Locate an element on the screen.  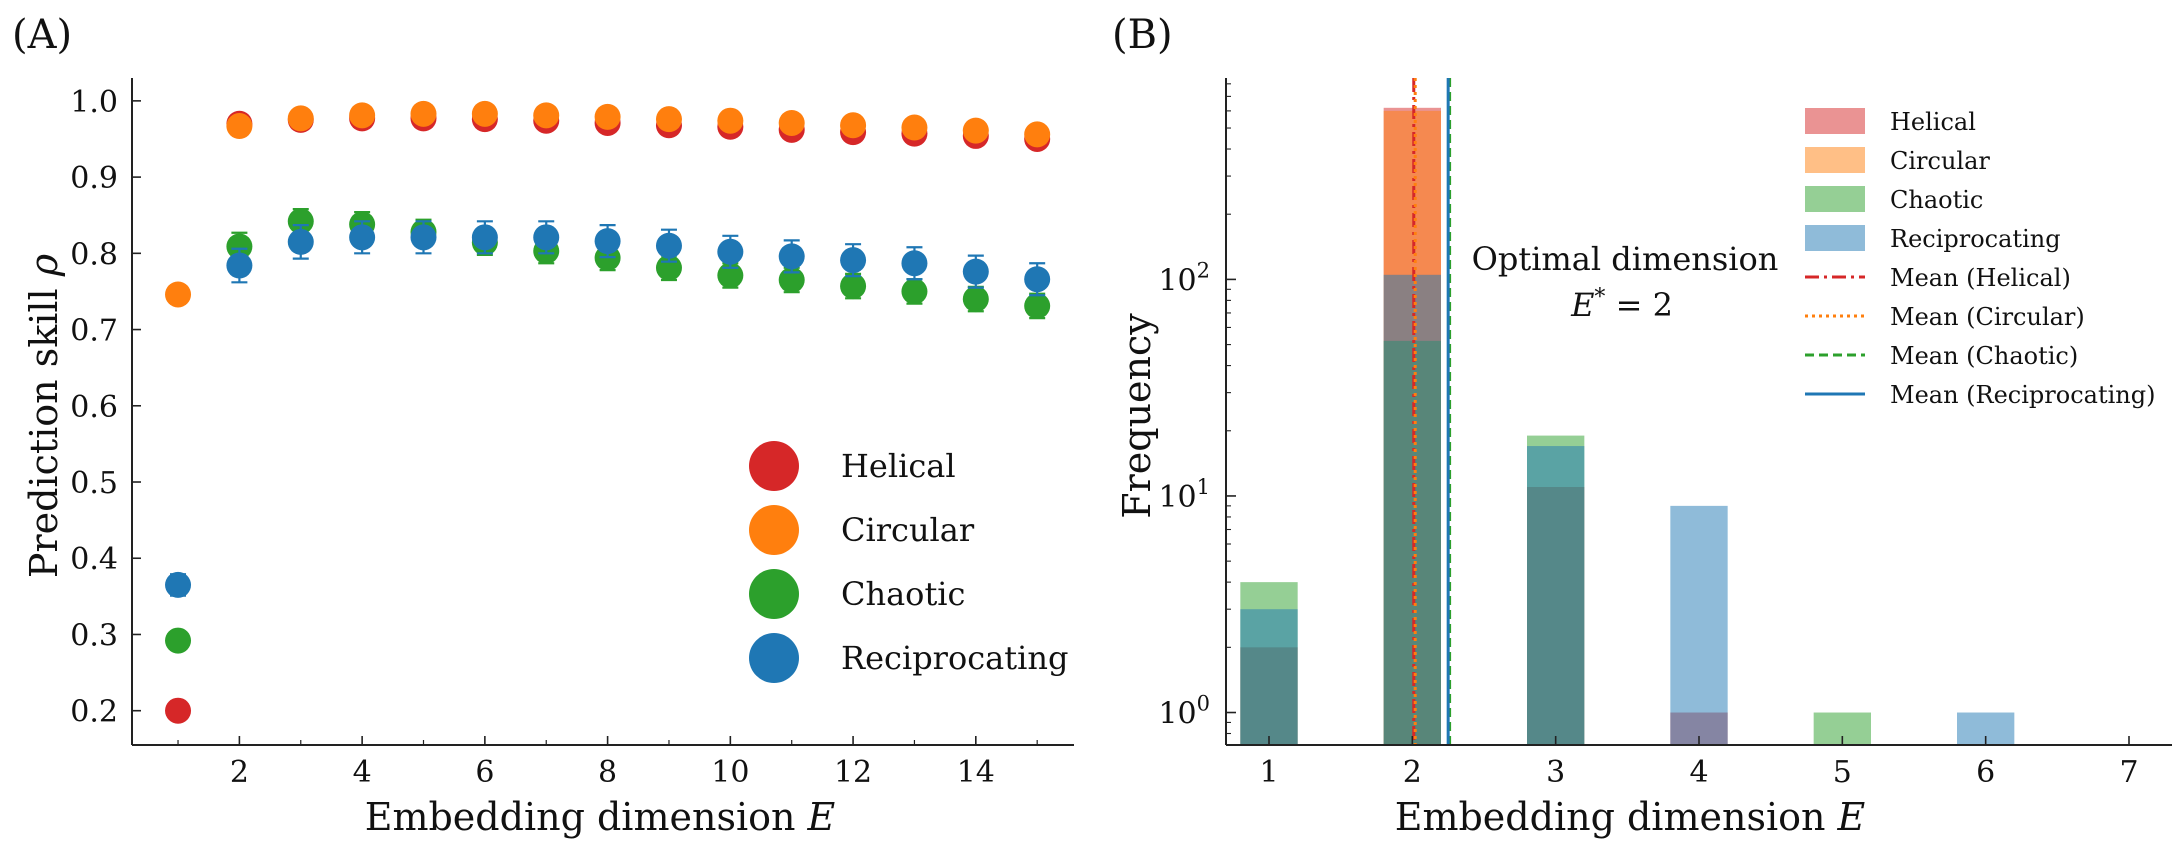
legend-marker-helical is located at coordinates (774, 466).